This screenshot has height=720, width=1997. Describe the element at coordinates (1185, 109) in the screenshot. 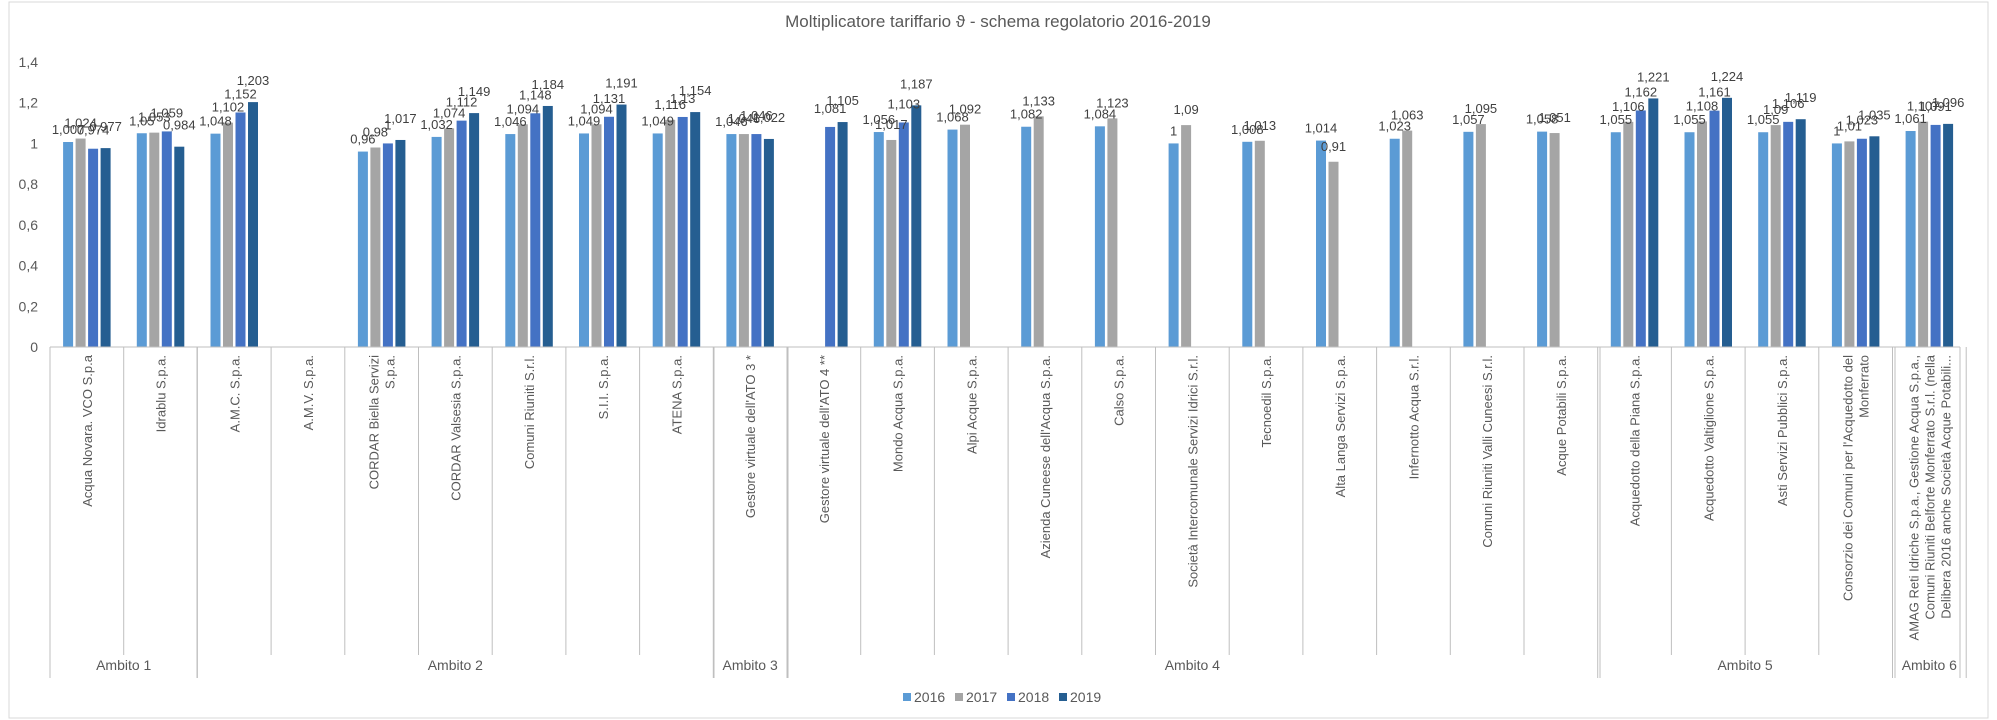

I see `data-label: 1,09` at that location.